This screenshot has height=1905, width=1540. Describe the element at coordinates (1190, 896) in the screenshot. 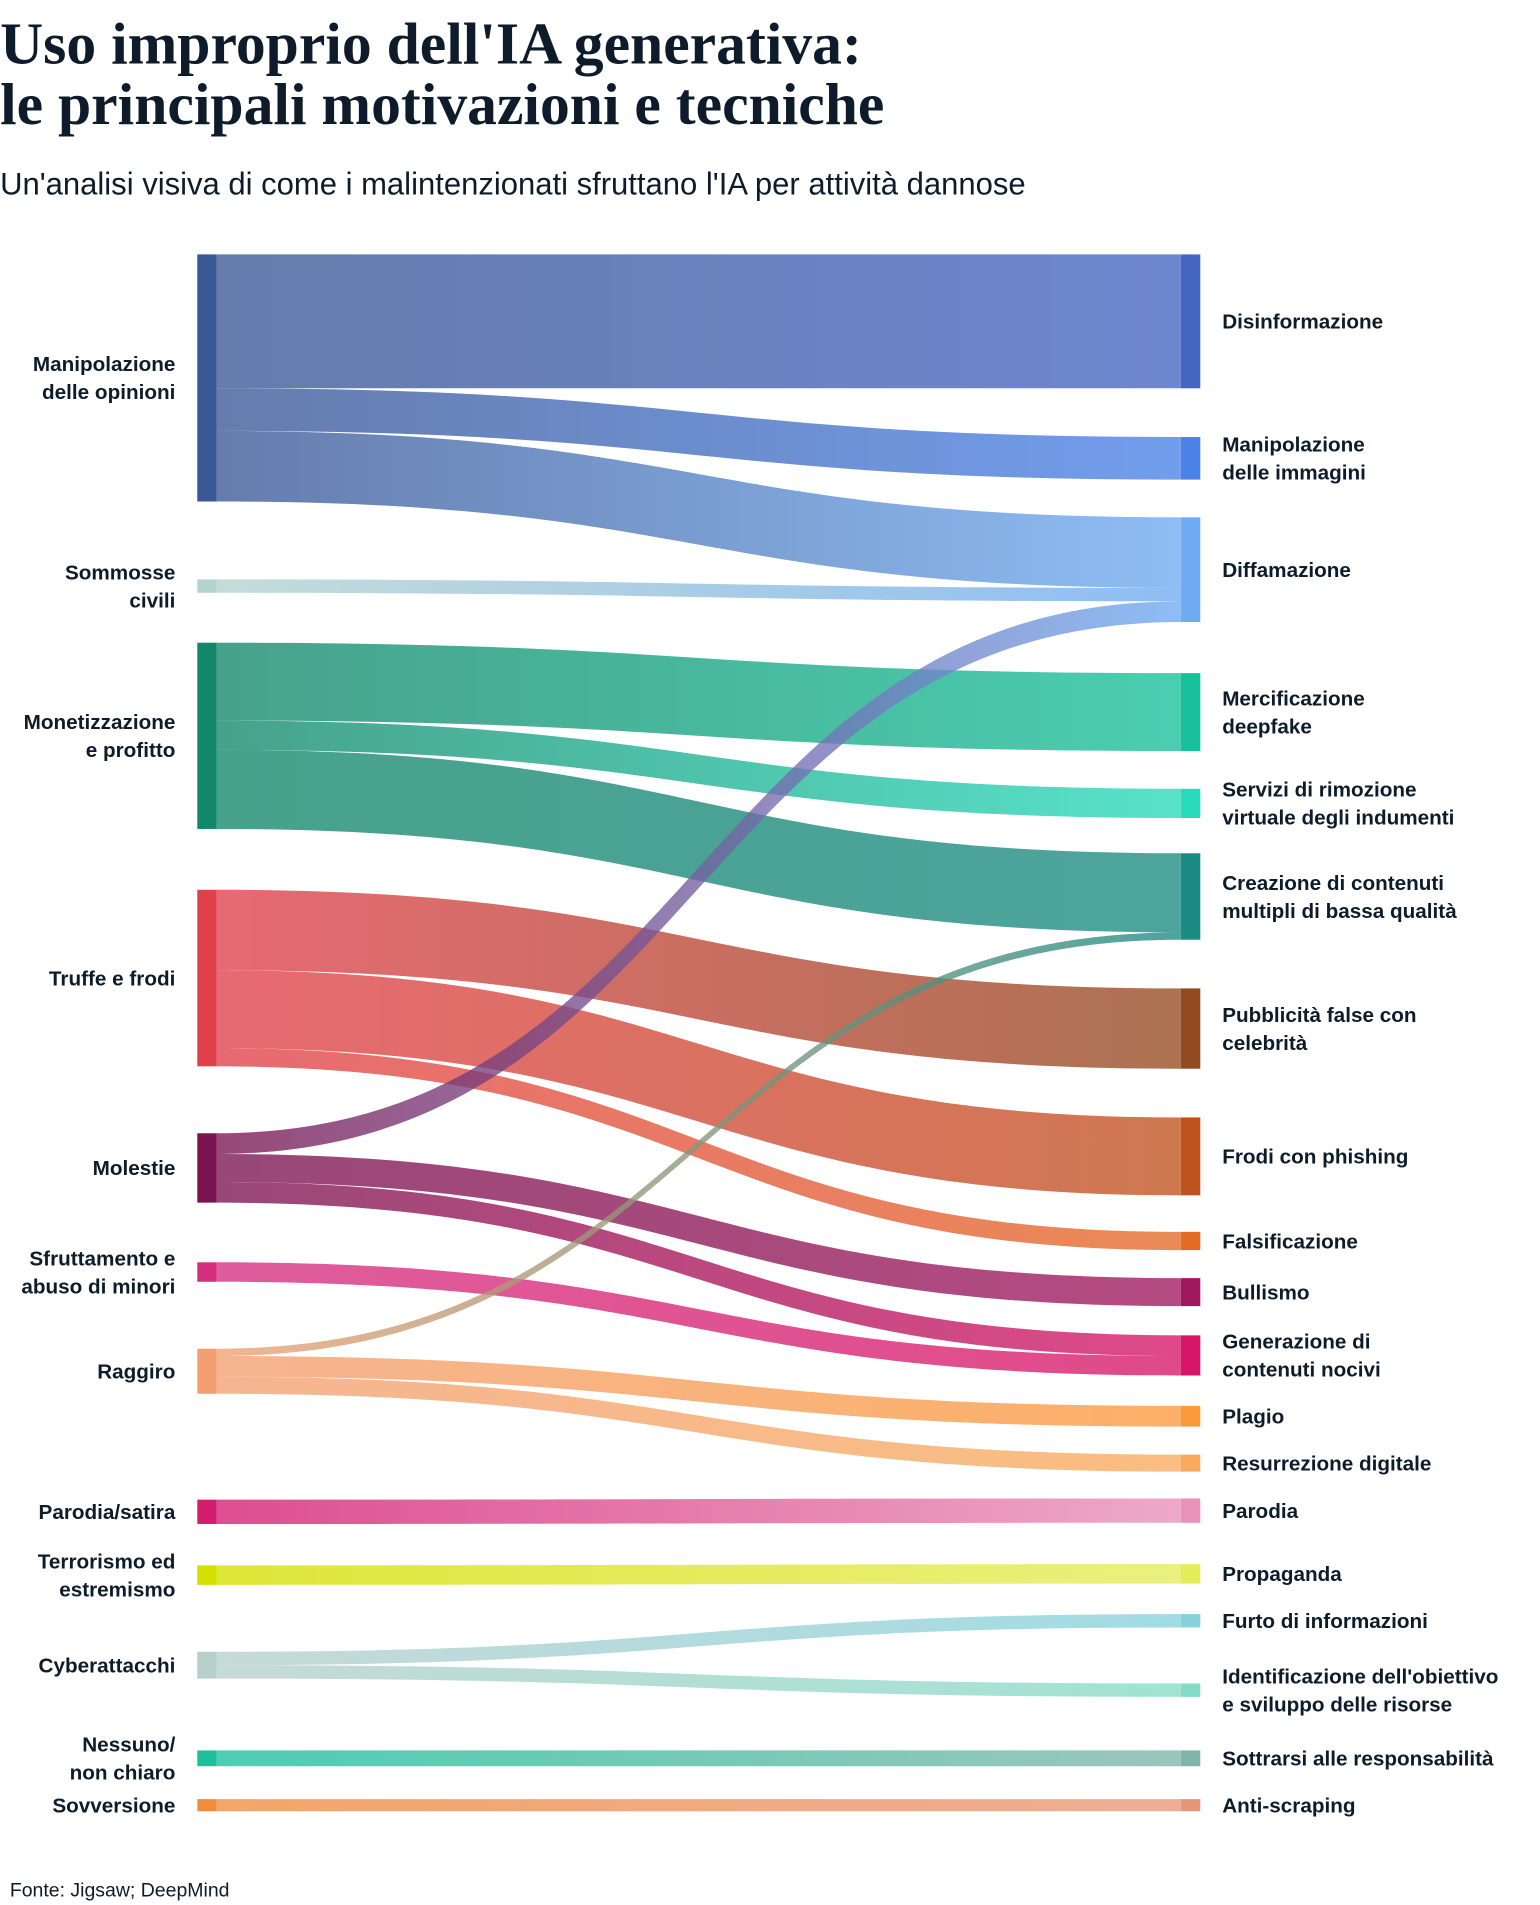

I see `target-node-creazione-di-contenuti-multipli-di-bassa-qualita` at that location.